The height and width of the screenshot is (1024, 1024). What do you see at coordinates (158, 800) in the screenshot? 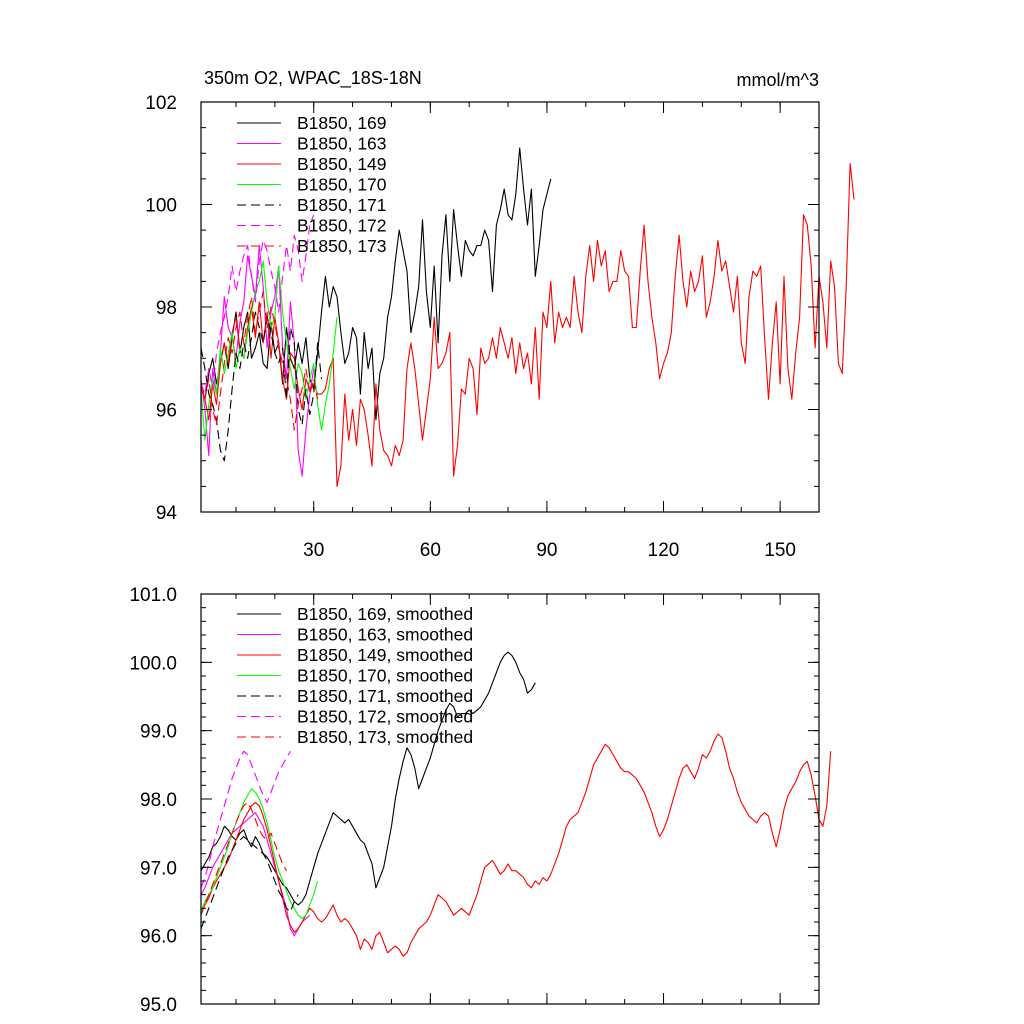
I see `y-tick-label: 98.0` at bounding box center [158, 800].